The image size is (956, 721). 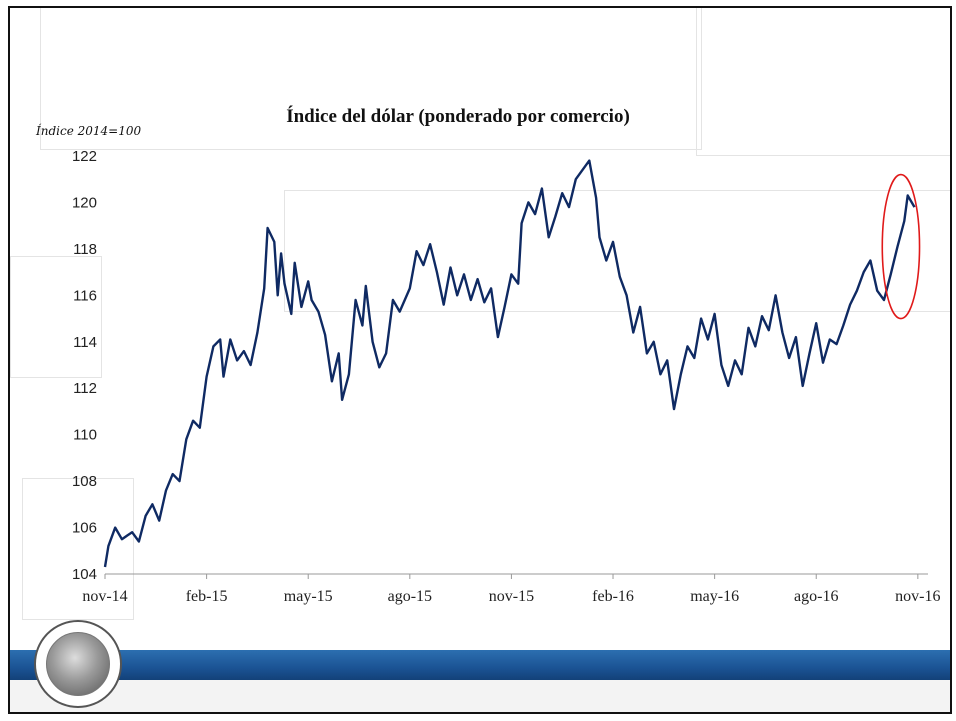 I want to click on y-tick-label: 112, so click(x=85, y=388).